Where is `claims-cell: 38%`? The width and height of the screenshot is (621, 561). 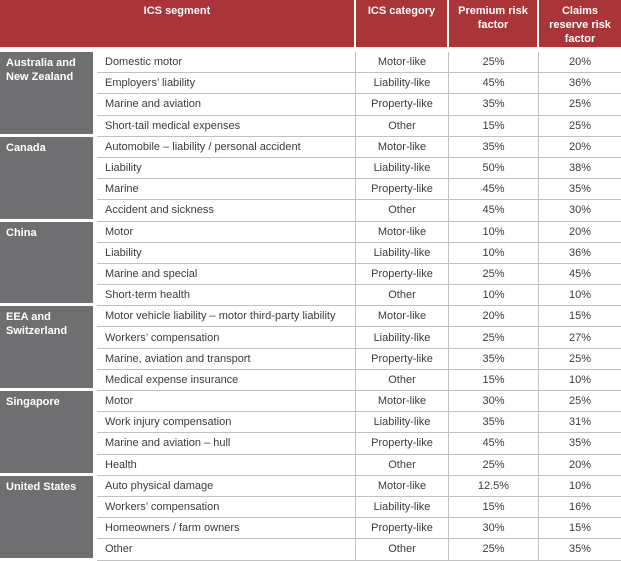 claims-cell: 38% is located at coordinates (579, 168).